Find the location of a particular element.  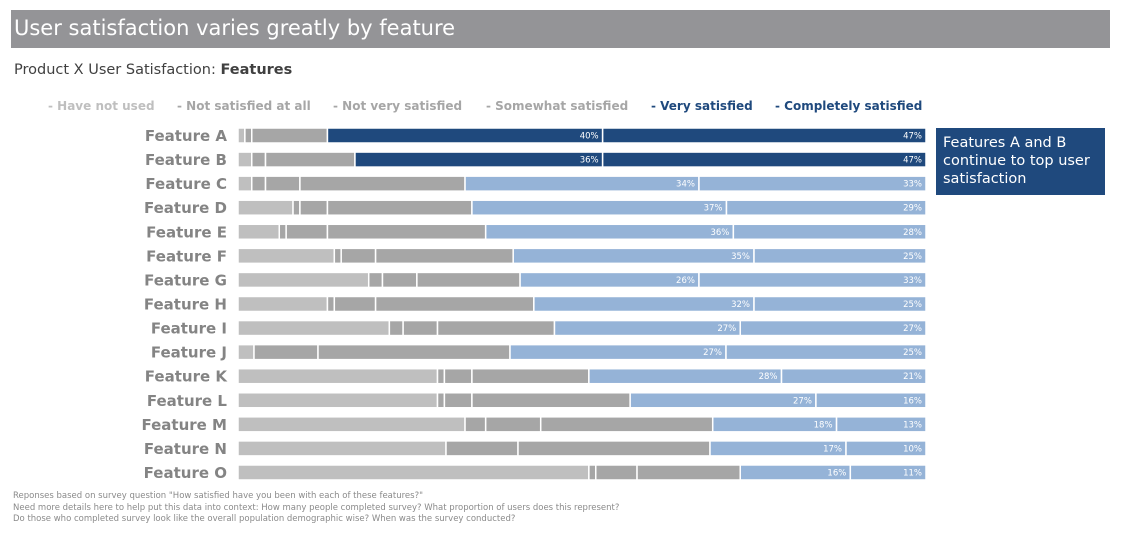

data-label: 13% is located at coordinates (912, 425).